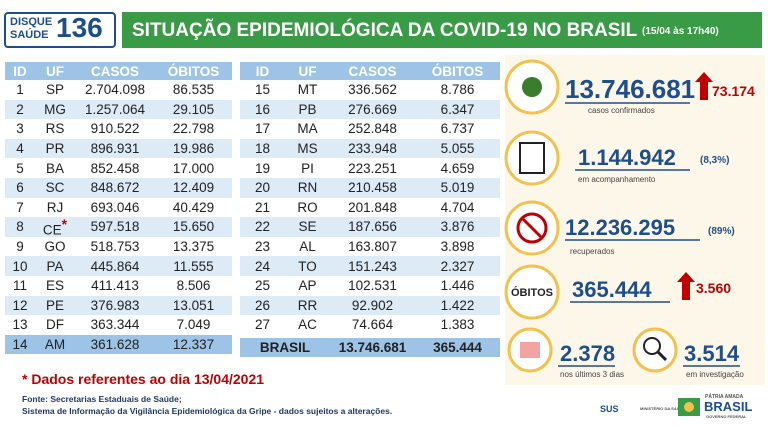 This screenshot has width=768, height=430. What do you see at coordinates (457, 324) in the screenshot?
I see `table-cell: 1.383` at bounding box center [457, 324].